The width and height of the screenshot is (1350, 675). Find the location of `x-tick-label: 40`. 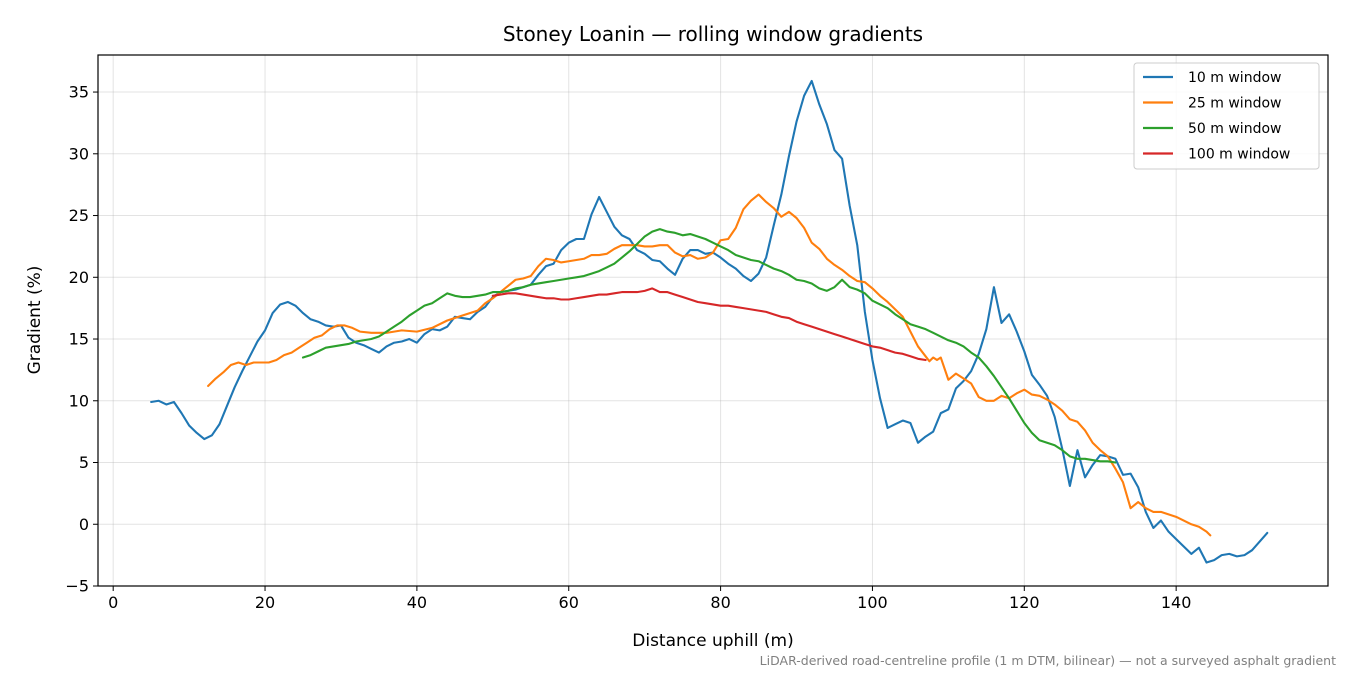

x-tick-label: 40 is located at coordinates (417, 602).